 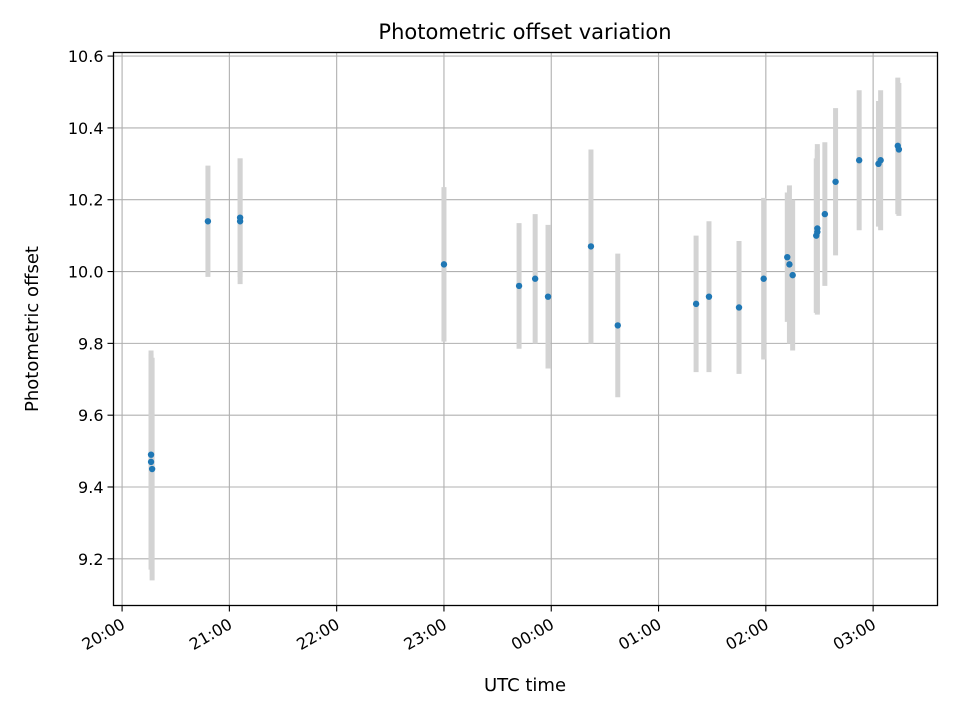 I want to click on chart-title: Photometric offset variation, so click(x=524, y=32).